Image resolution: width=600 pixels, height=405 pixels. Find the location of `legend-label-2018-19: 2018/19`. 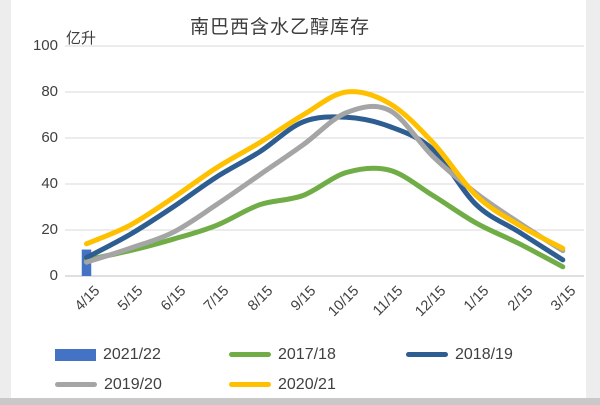

legend-label-2018-19: 2018/19 is located at coordinates (484, 354).